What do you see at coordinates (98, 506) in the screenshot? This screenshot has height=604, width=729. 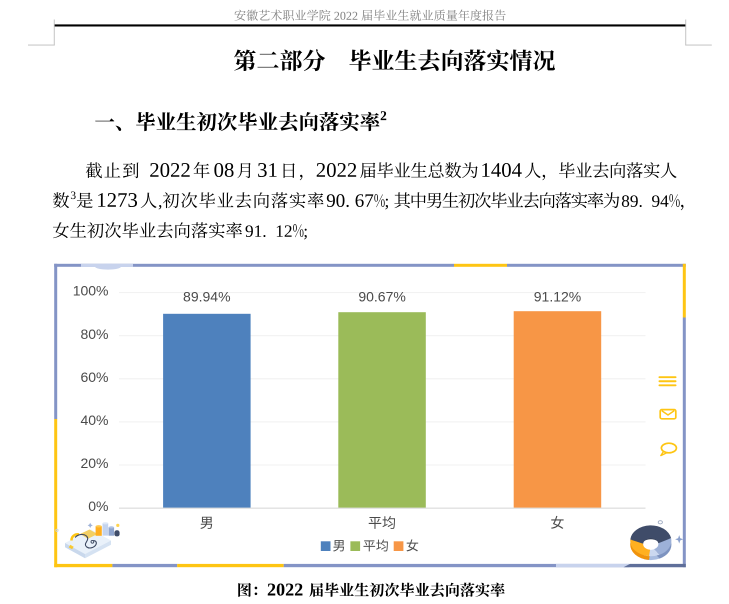 I see `svg-text: 0%` at bounding box center [98, 506].